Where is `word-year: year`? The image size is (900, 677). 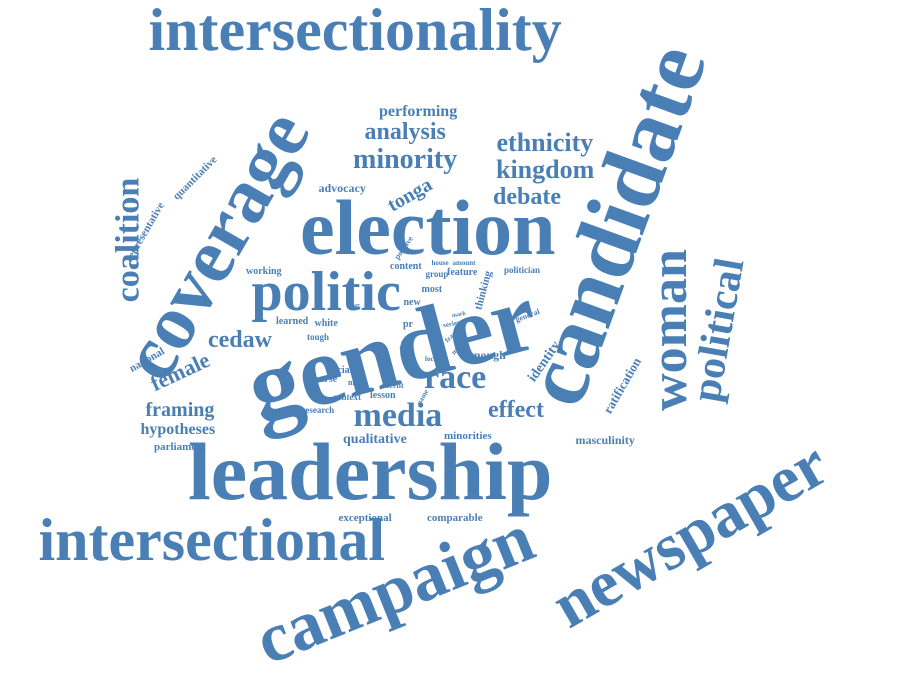
word-year: year is located at coordinates (354, 306).